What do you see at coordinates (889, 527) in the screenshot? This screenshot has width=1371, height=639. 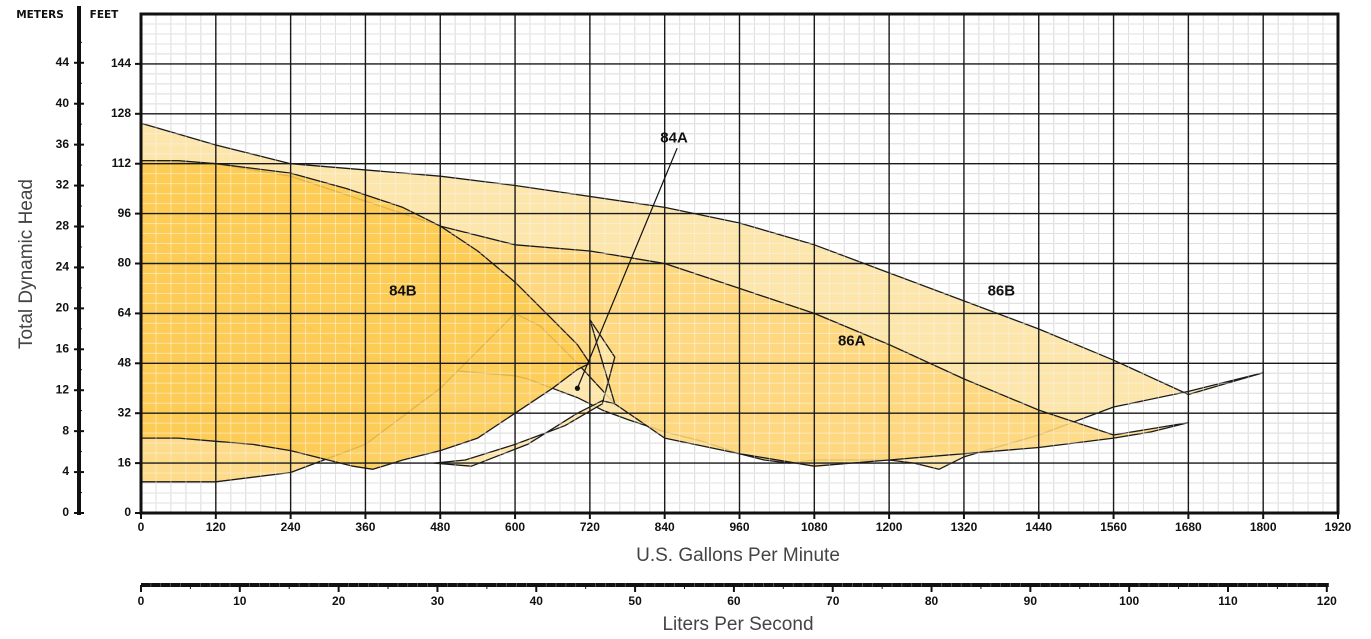 I see `x-tick-label: 1200` at bounding box center [889, 527].